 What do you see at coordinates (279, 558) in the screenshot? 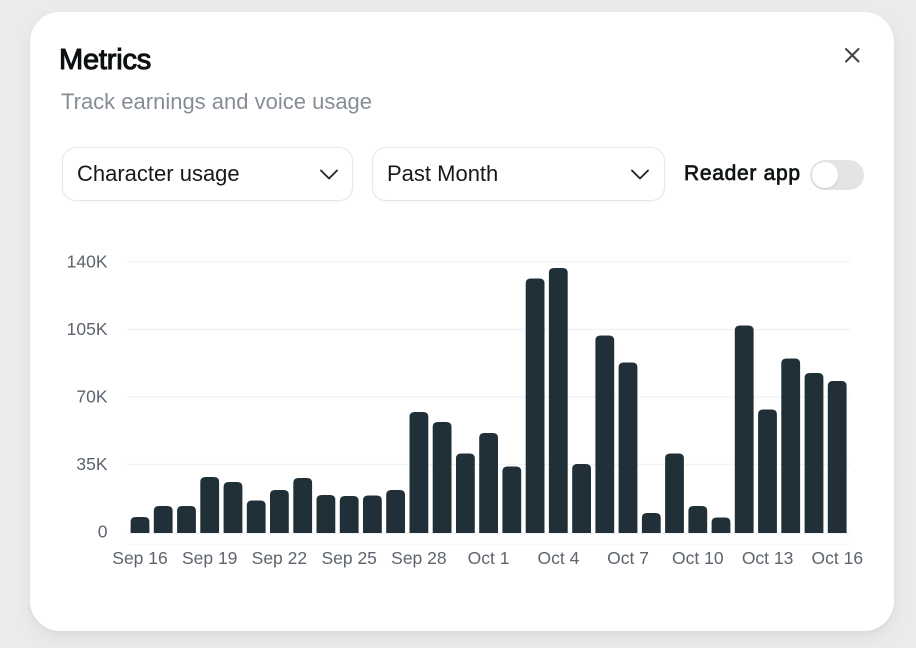
I see `svg-text: Sep 22` at bounding box center [279, 558].